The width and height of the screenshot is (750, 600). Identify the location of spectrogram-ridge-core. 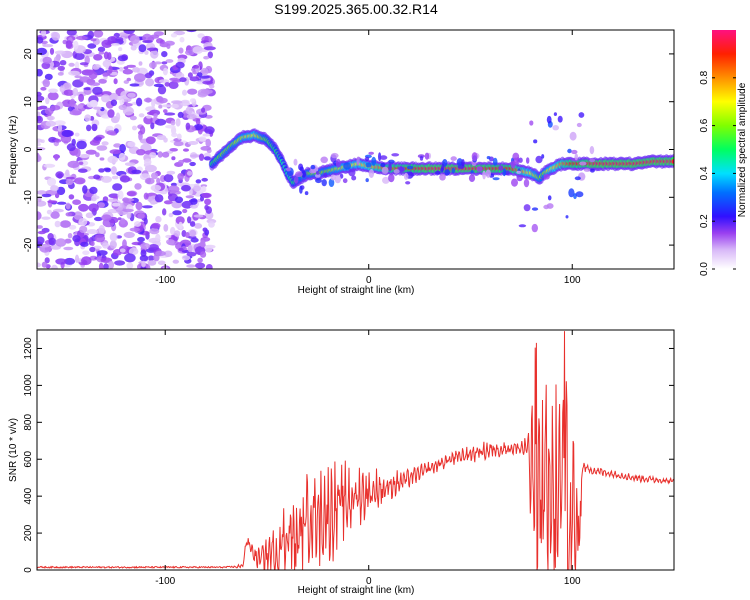
(672, 161).